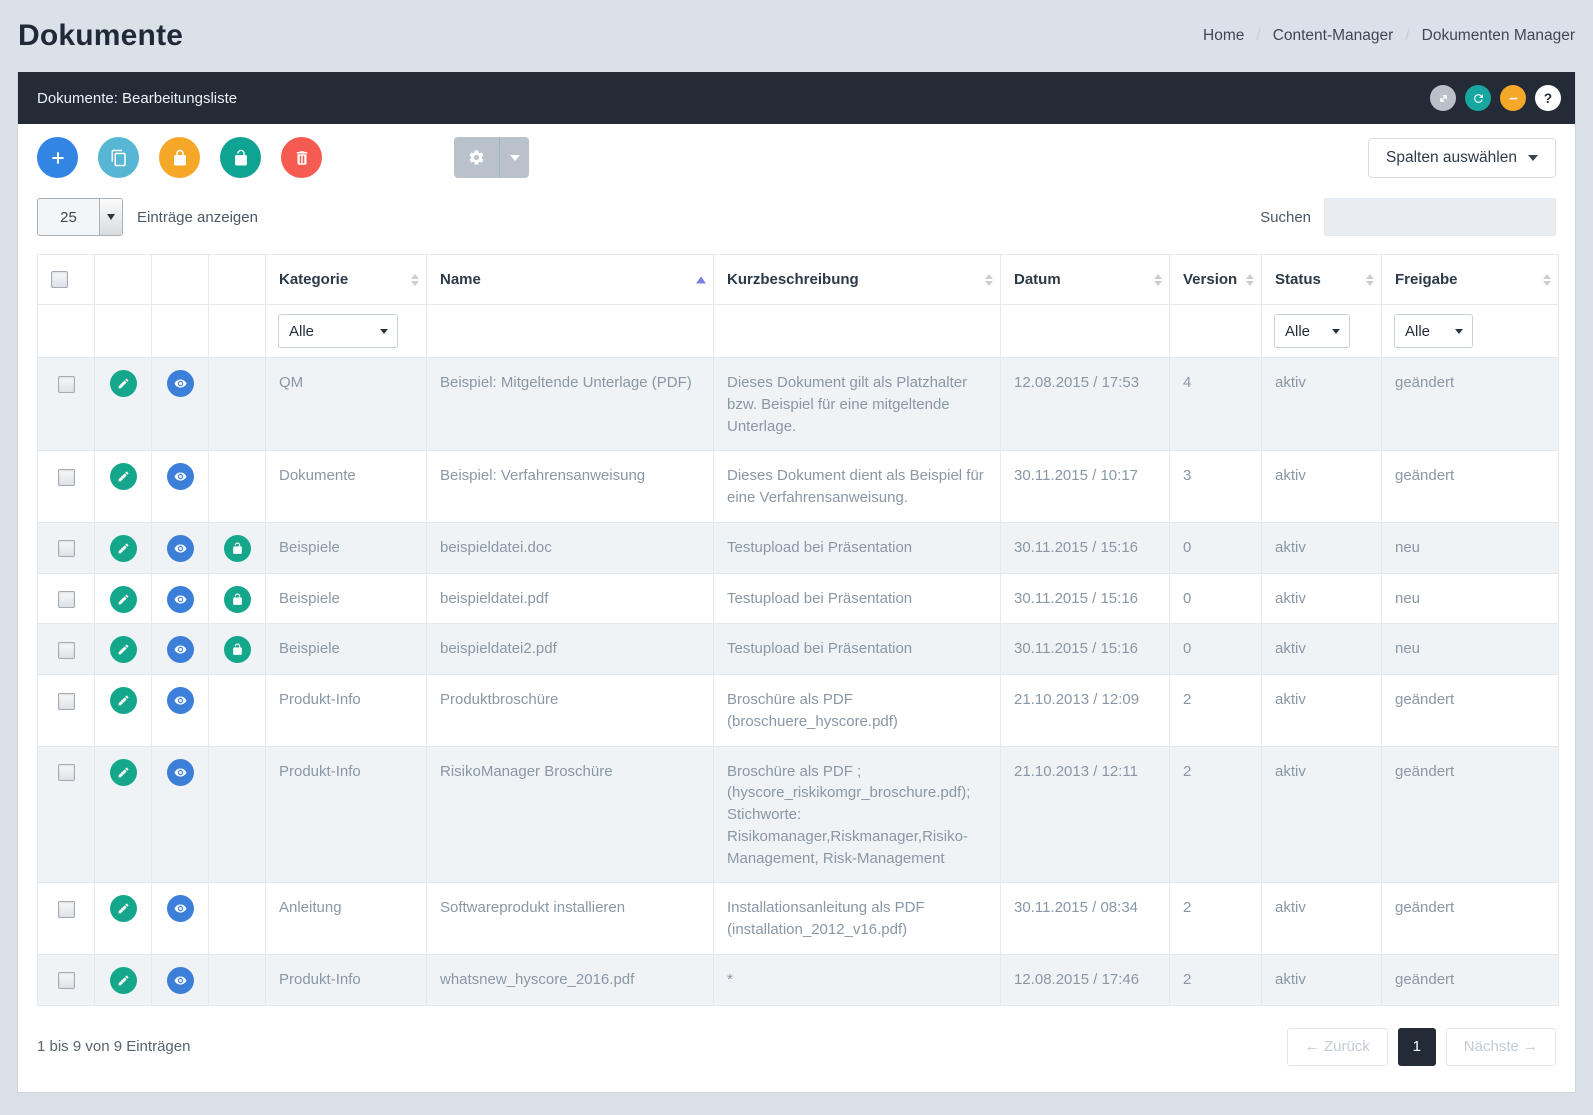  What do you see at coordinates (1470, 279) in the screenshot?
I see `column-header-freigabe: Freigabe` at bounding box center [1470, 279].